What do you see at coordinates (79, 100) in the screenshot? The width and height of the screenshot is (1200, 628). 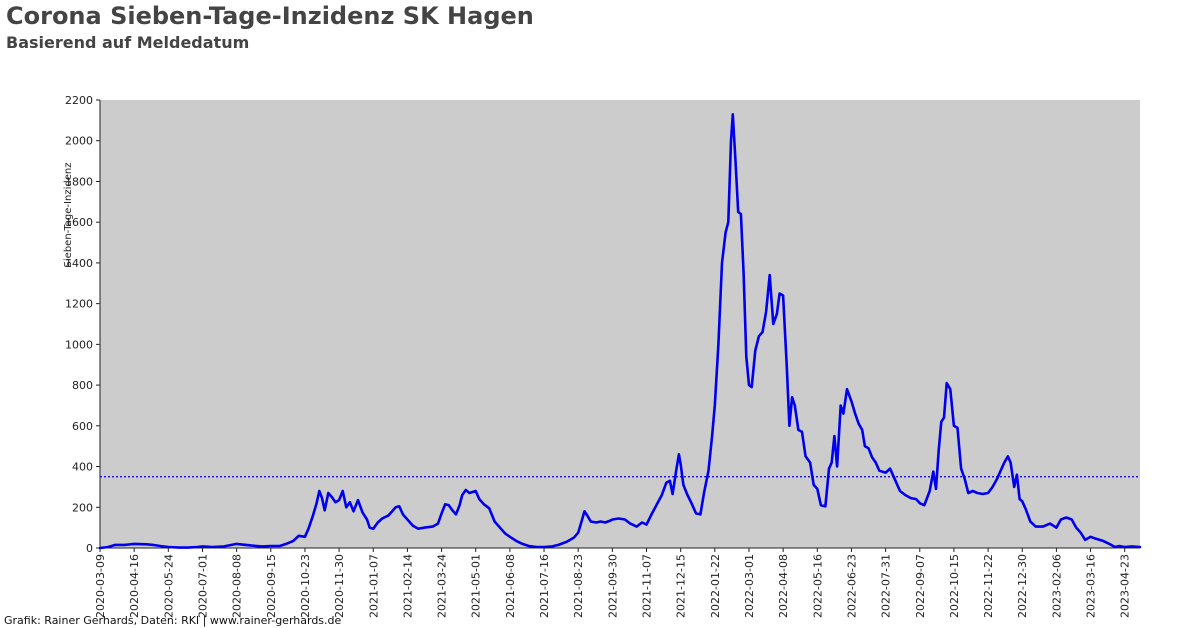 I see `y-tick-label: 2200` at bounding box center [79, 100].